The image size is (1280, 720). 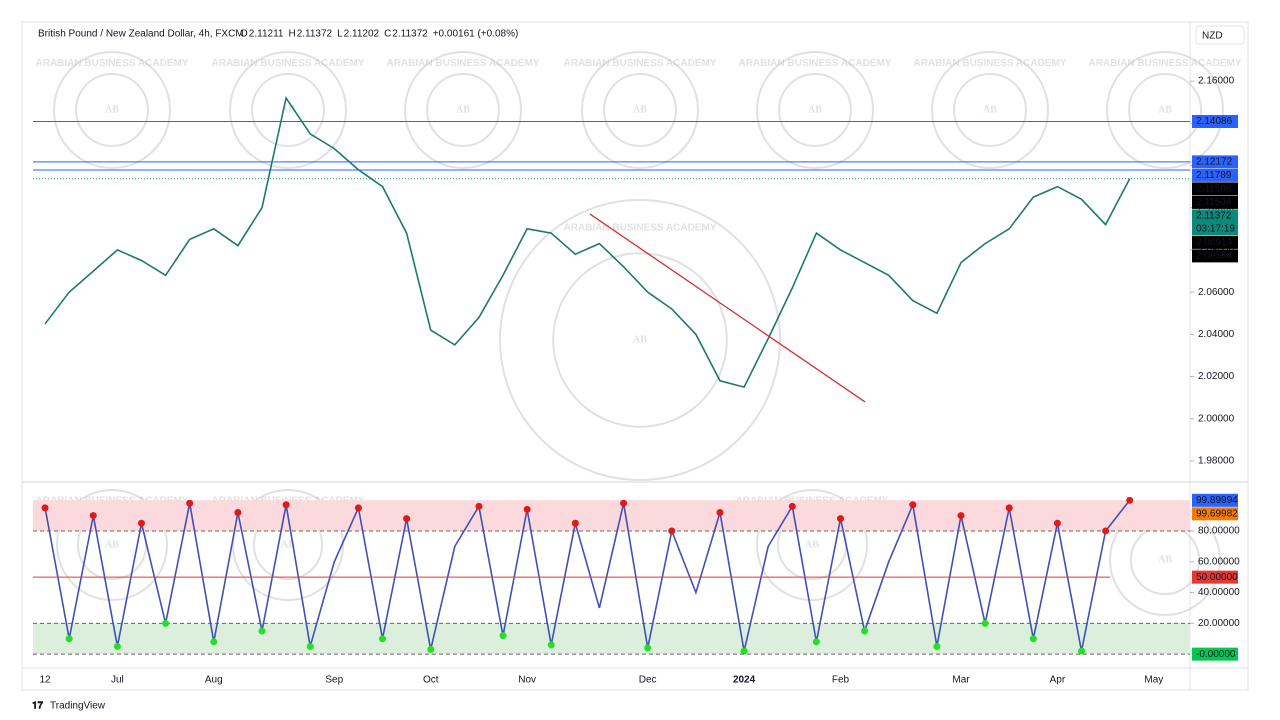 What do you see at coordinates (527, 680) in the screenshot?
I see `x-tick-label: Nov` at bounding box center [527, 680].